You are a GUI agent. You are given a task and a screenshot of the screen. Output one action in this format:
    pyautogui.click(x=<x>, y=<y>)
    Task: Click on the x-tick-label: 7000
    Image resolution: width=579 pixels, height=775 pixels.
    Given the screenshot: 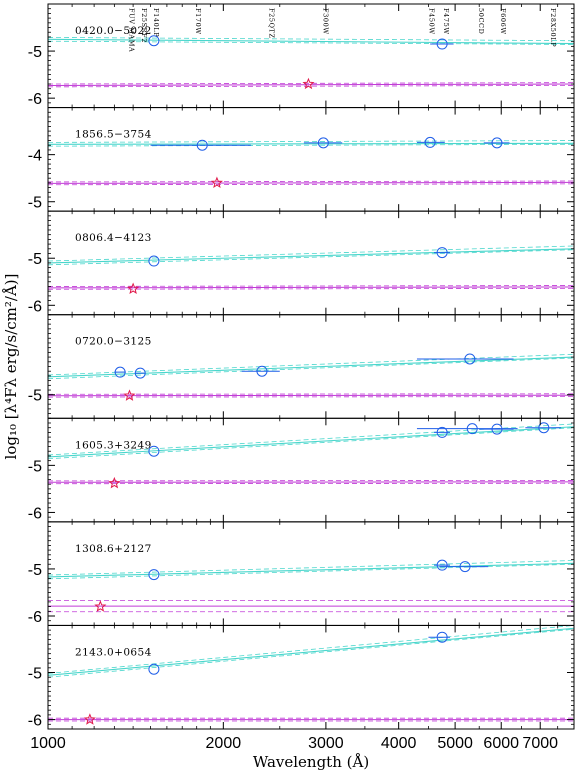 What is the action you would take?
    pyautogui.click(x=540, y=743)
    